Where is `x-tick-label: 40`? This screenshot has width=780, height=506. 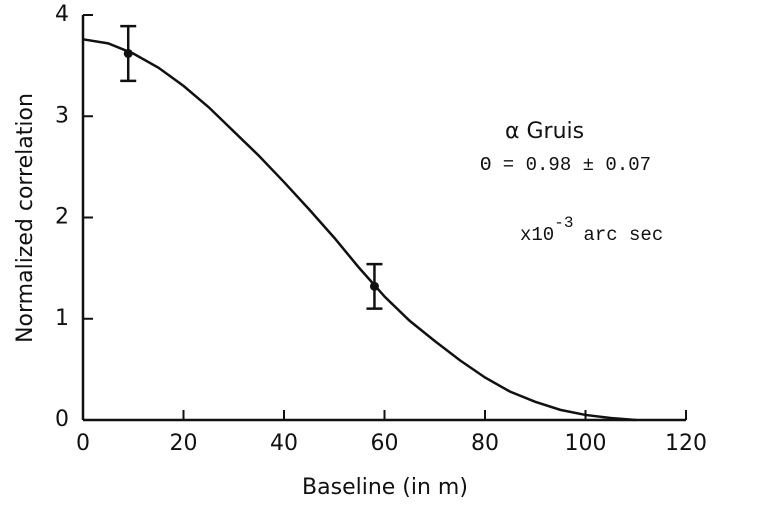 x-tick-label: 40 is located at coordinates (284, 443).